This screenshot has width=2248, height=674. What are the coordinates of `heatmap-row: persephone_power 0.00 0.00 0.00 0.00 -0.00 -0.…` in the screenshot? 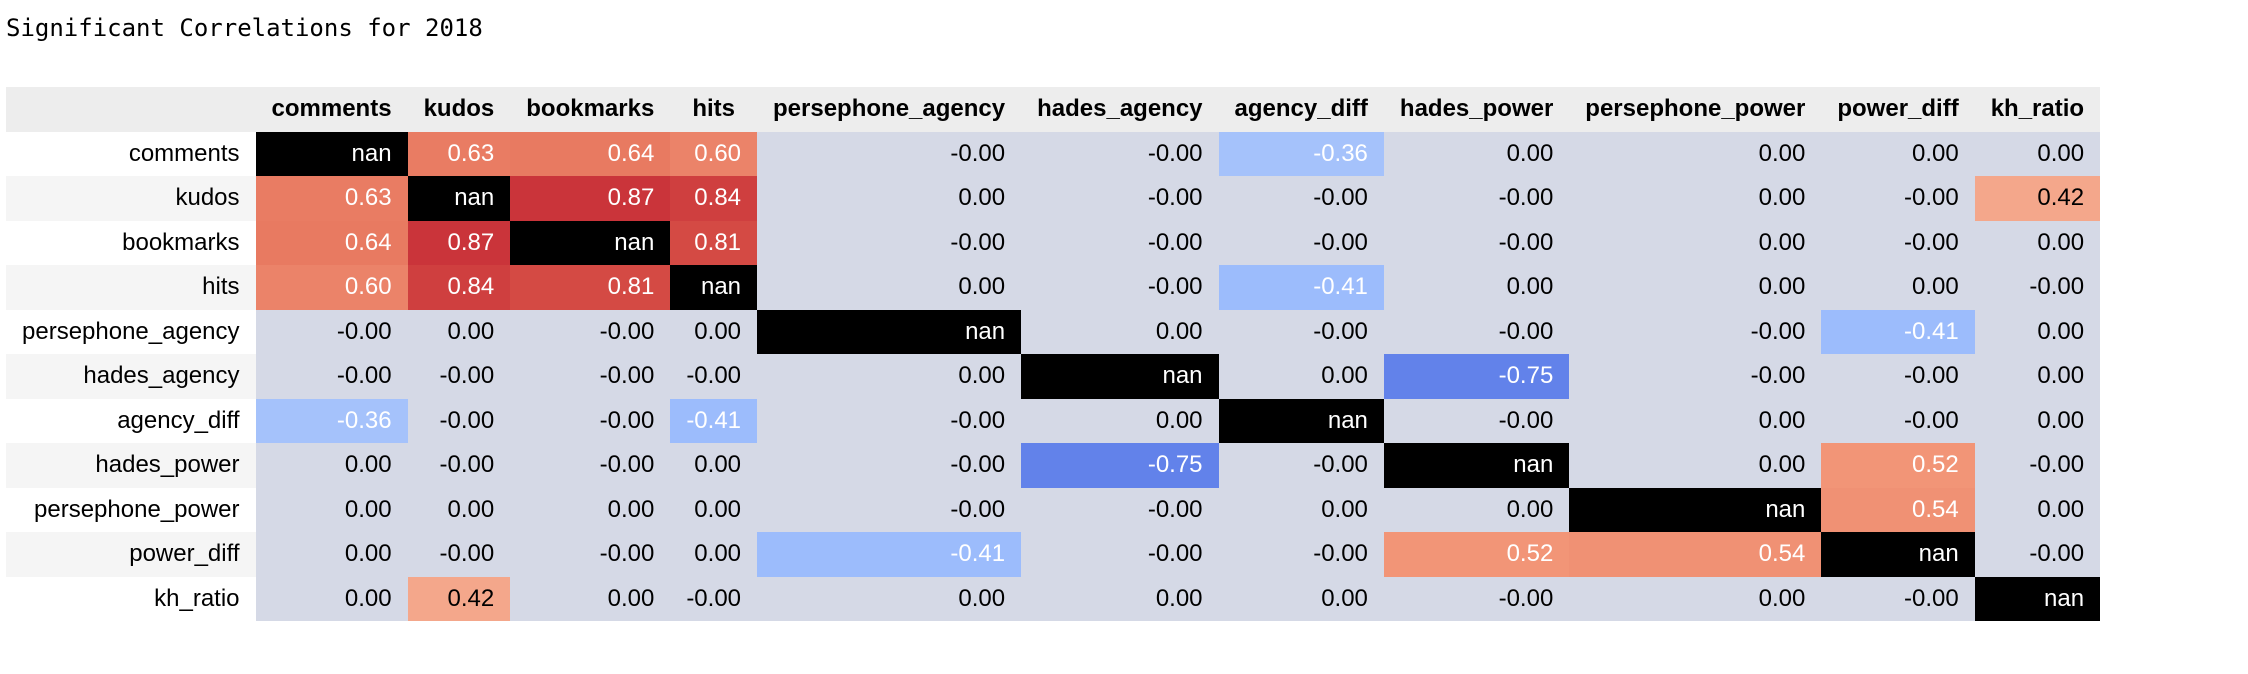 It's located at (1053, 509).